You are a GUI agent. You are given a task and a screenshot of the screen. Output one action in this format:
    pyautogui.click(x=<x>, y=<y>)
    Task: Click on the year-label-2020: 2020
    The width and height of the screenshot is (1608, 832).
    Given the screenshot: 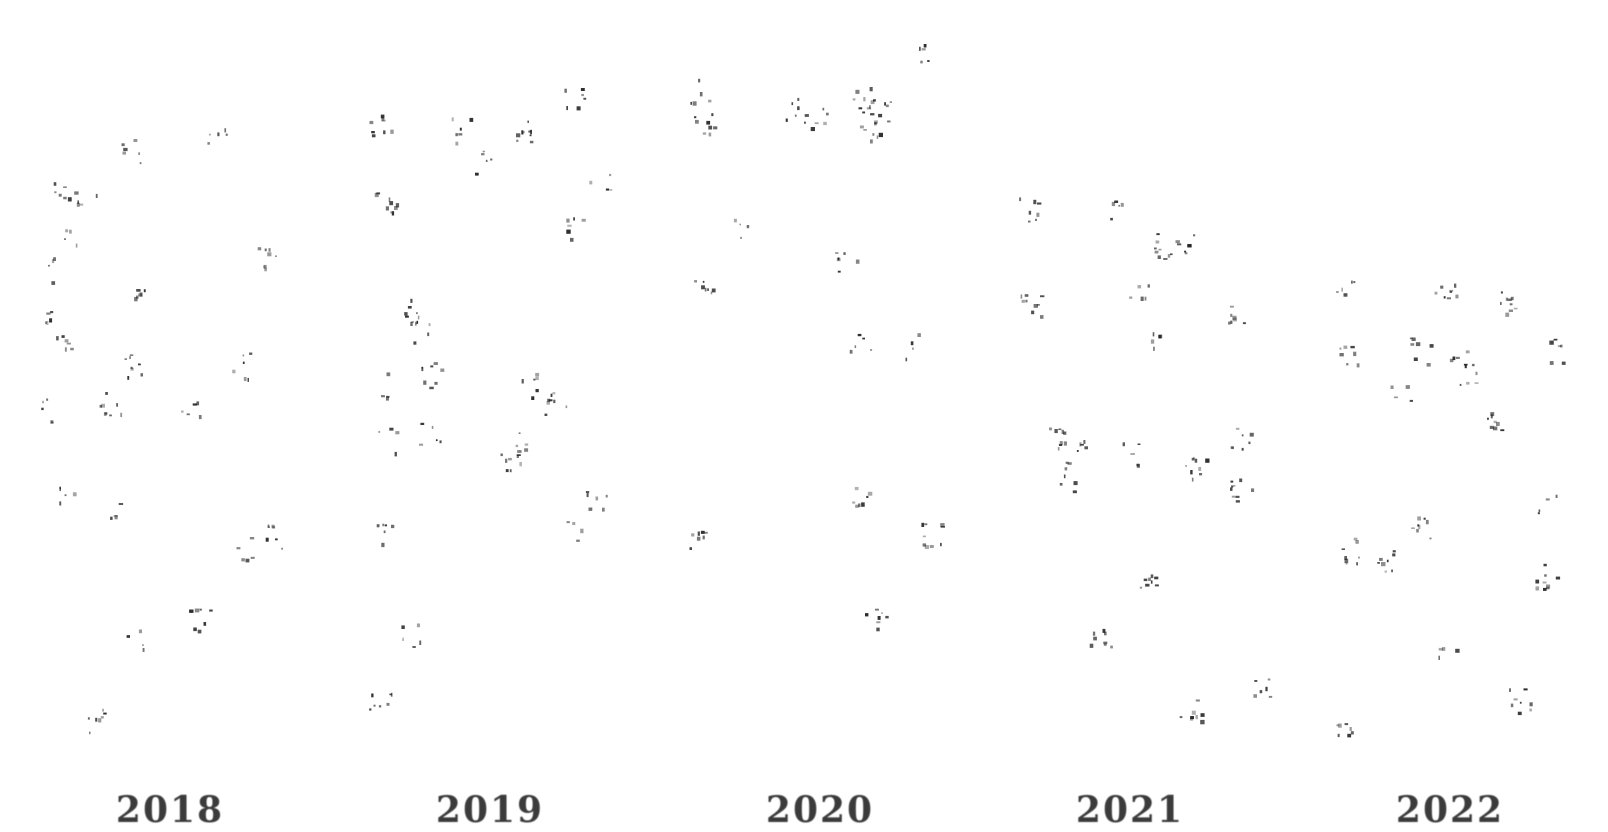 What is the action you would take?
    pyautogui.click(x=820, y=810)
    